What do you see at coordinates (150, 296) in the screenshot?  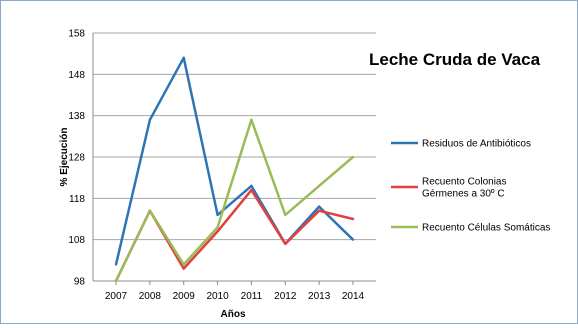 I see `x-tick-label: 2008` at bounding box center [150, 296].